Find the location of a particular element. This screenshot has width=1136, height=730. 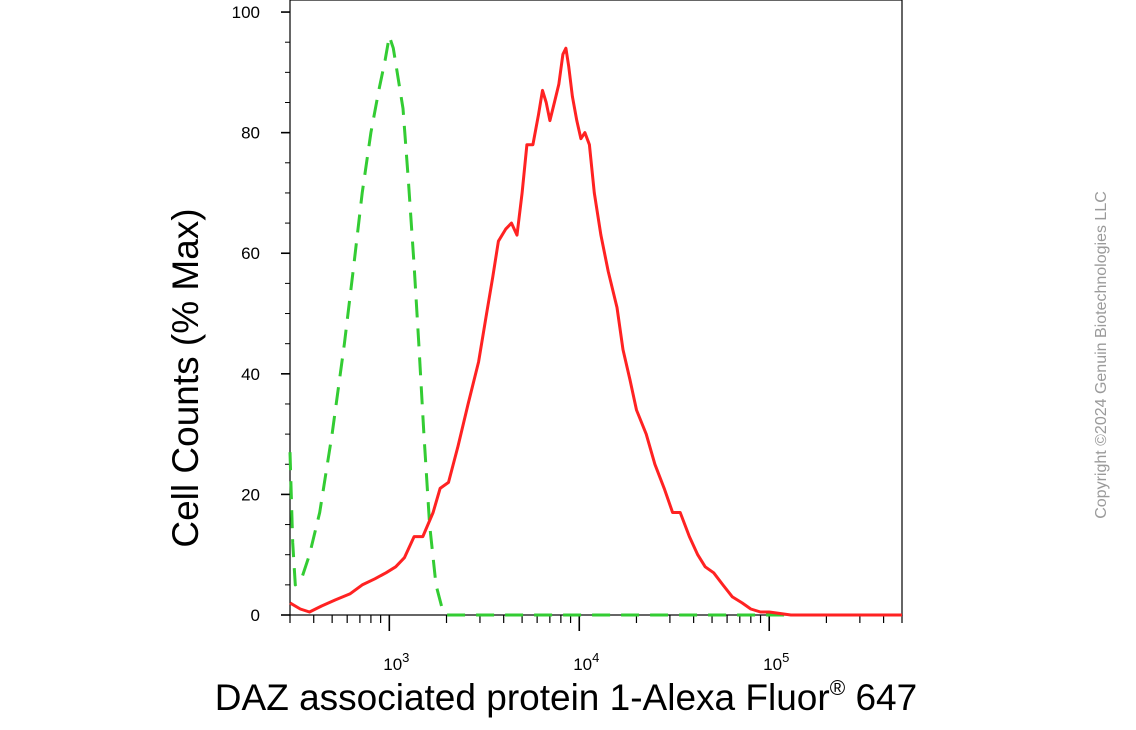

y-tick-label: 80 is located at coordinates (250, 133).